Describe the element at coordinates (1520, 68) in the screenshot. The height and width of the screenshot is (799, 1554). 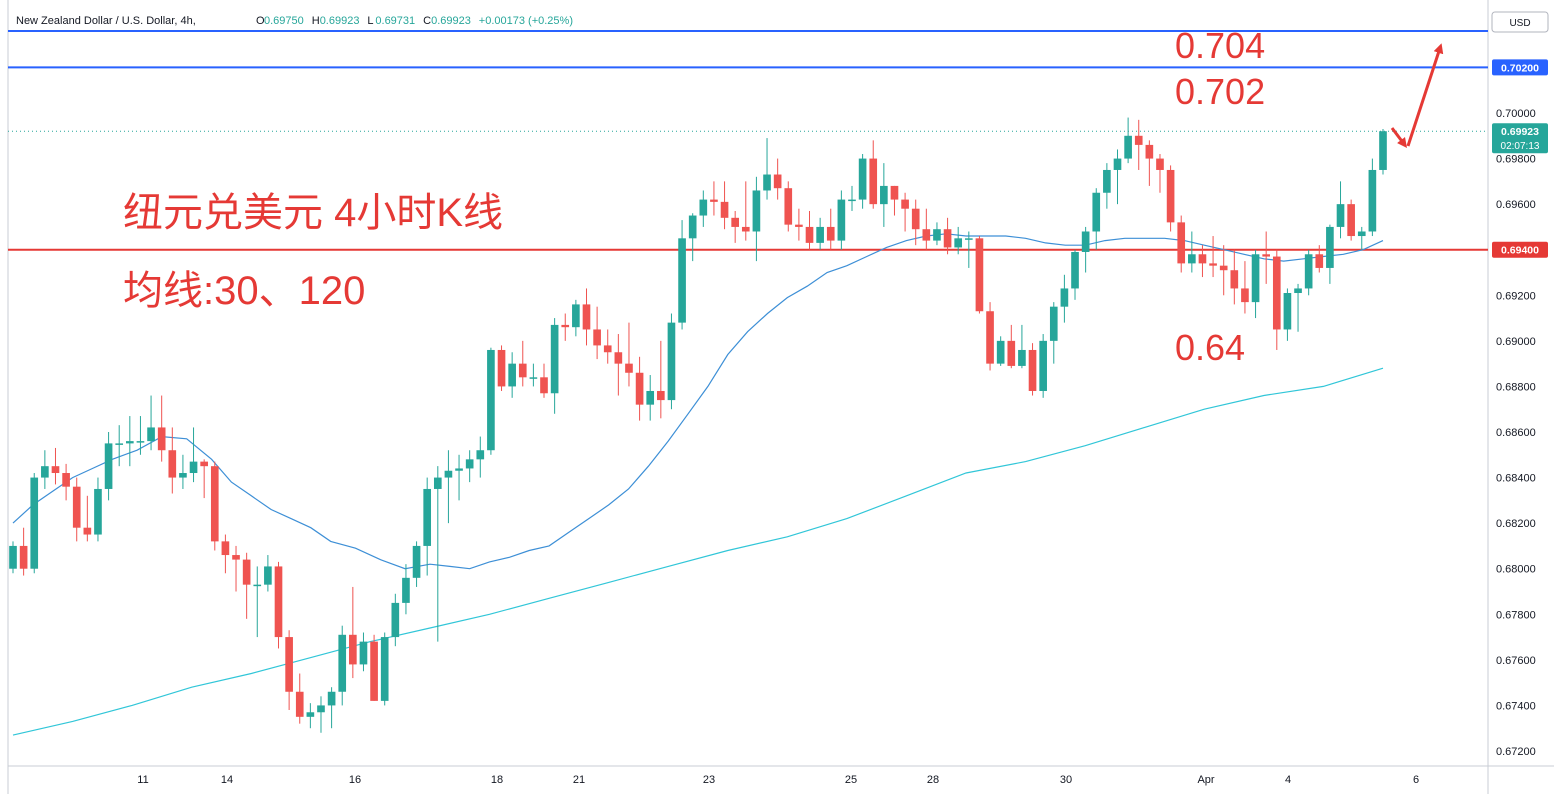
I see `price-tag-0702-text: 0.70200` at that location.